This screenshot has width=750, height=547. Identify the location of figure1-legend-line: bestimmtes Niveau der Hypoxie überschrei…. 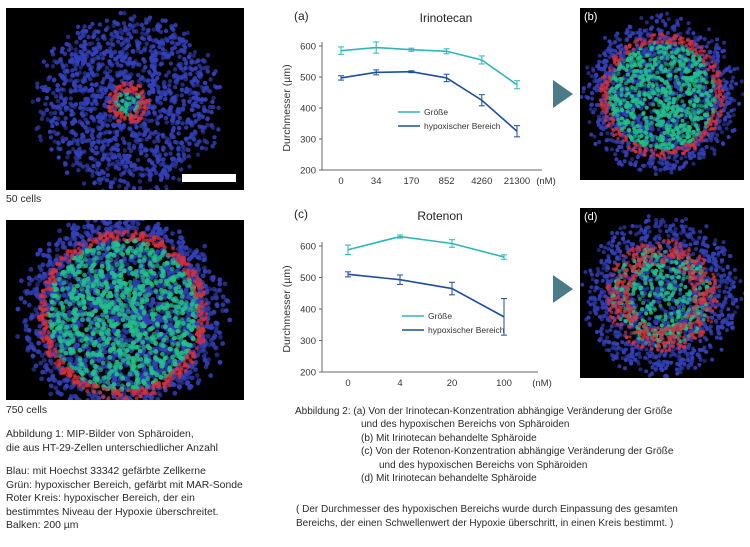
(112, 512).